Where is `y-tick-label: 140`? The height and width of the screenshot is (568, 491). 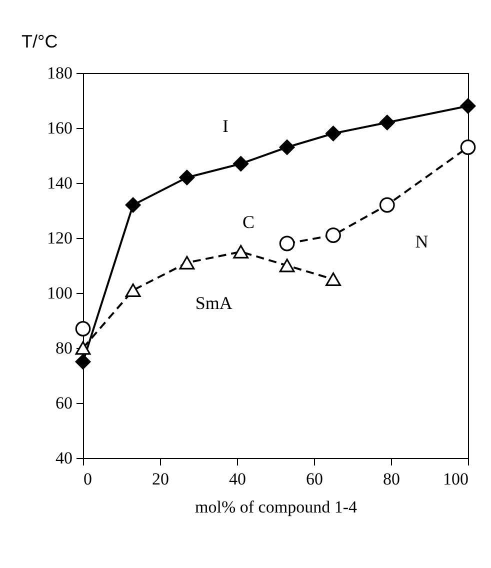
y-tick-label: 140 is located at coordinates (59, 183).